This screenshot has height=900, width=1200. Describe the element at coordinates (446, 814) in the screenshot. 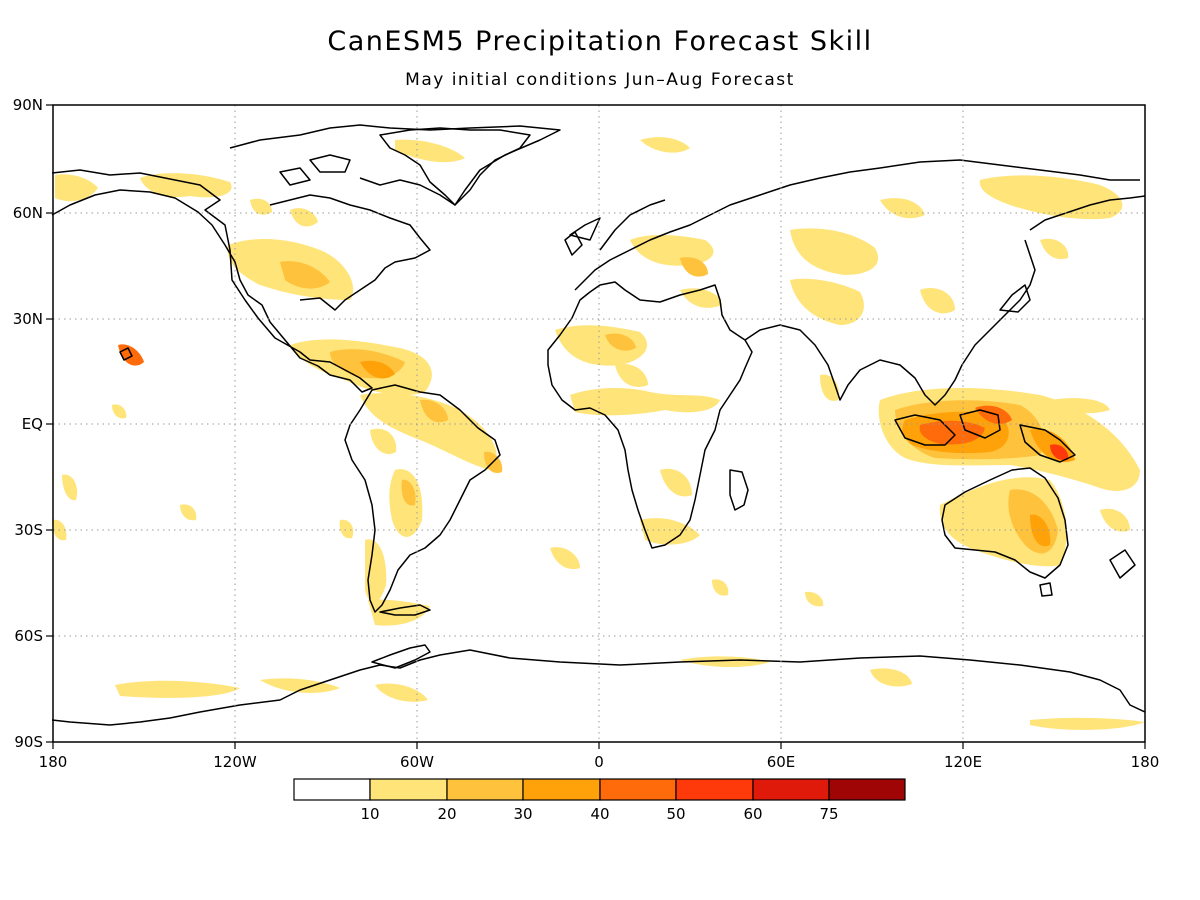

I see `colorbar-label-20: 20` at that location.